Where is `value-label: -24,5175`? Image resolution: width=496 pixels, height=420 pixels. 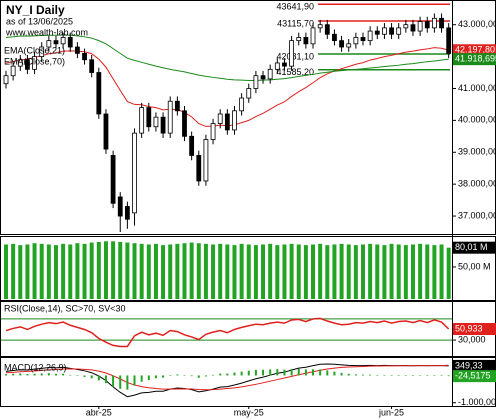 value-label: -24,5175 is located at coordinates (473, 375).